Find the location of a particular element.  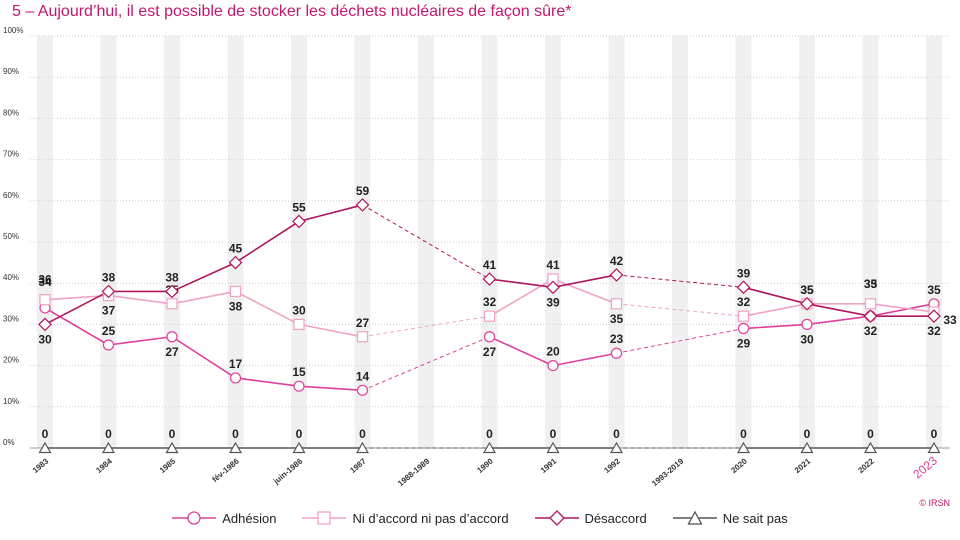

y-tick-label: 70% is located at coordinates (11, 154).